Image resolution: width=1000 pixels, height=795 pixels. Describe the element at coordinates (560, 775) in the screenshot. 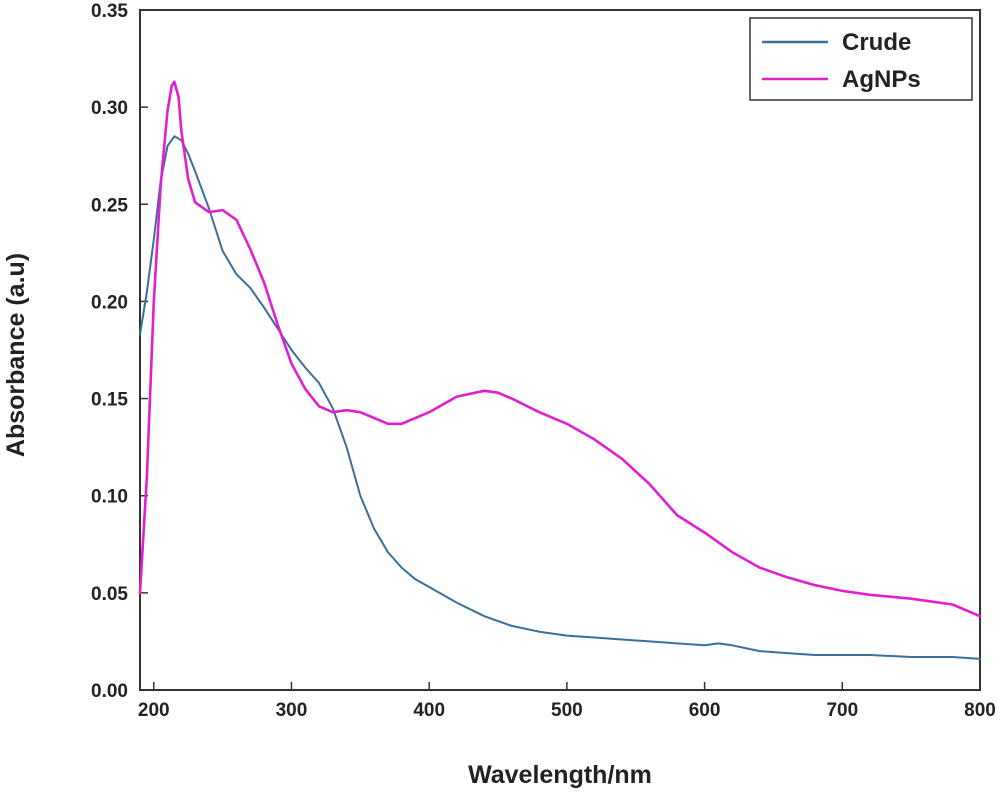

I see `x-axis-title: Wavelength/nm` at that location.